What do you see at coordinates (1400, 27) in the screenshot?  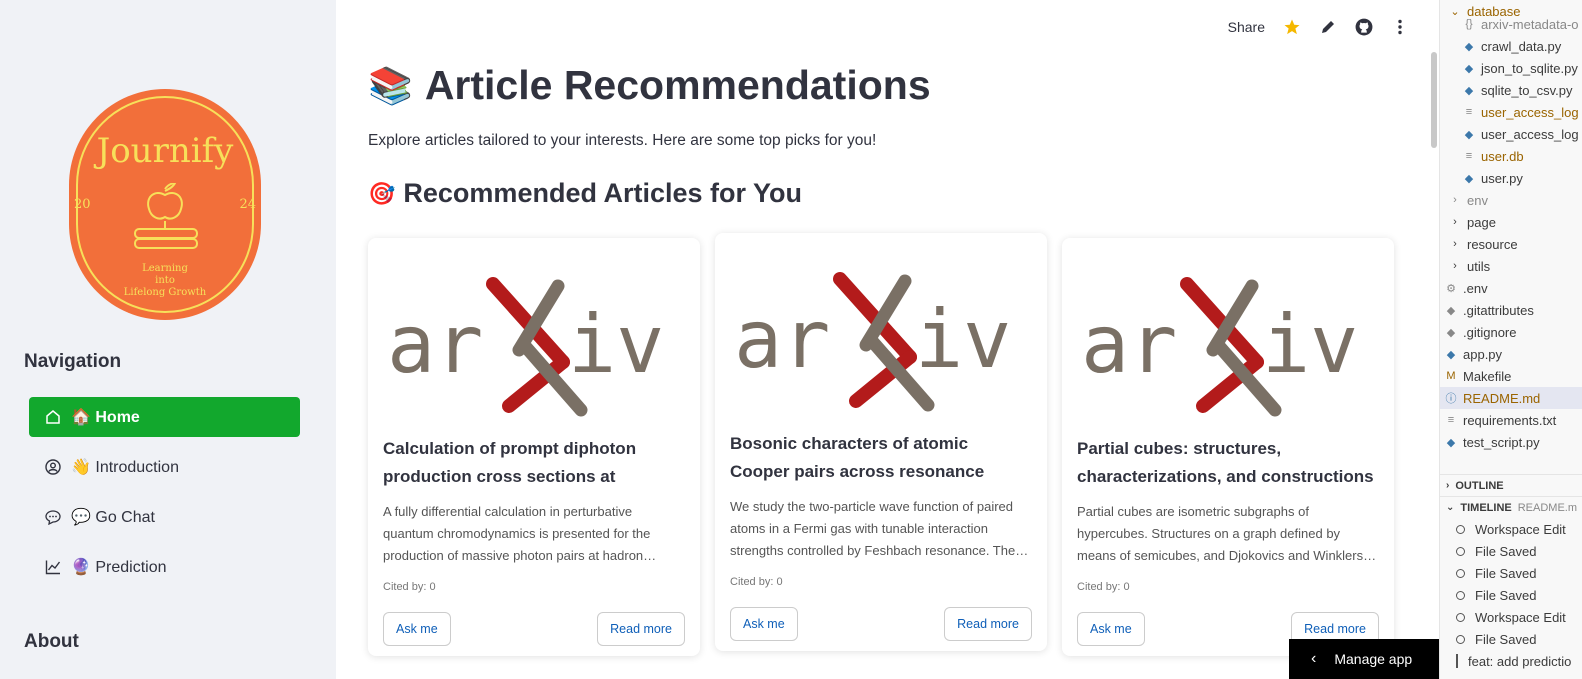 I see `more-vertical-icon` at bounding box center [1400, 27].